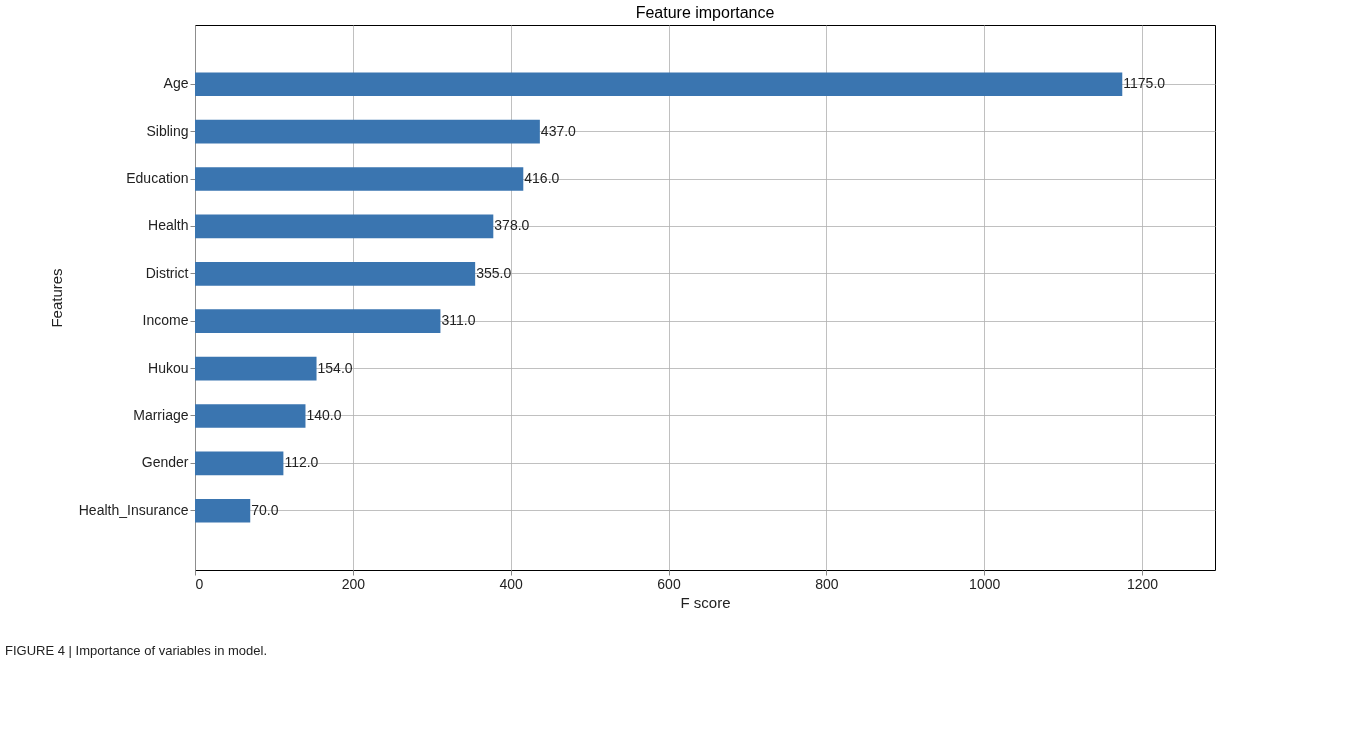  Describe the element at coordinates (985, 583) in the screenshot. I see `x-tick-label: 1000` at that location.